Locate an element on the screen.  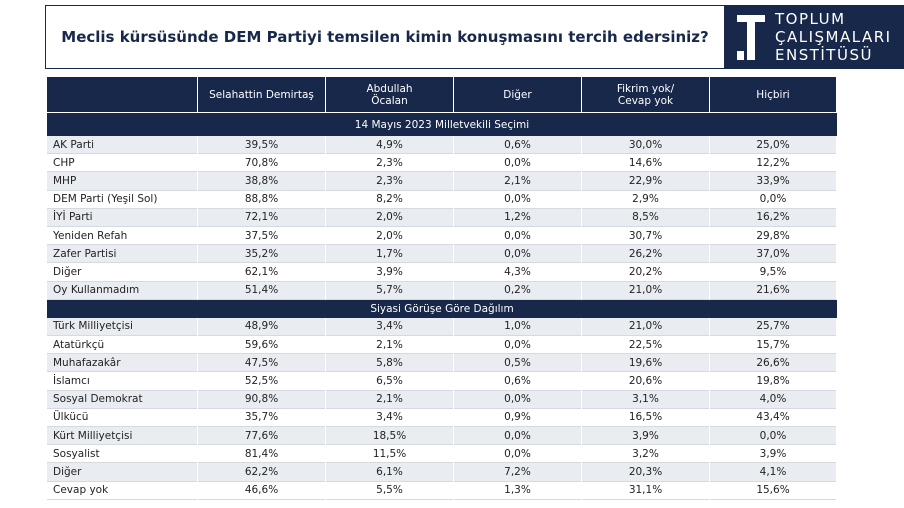
column-header: Öcalan is located at coordinates (389, 100).